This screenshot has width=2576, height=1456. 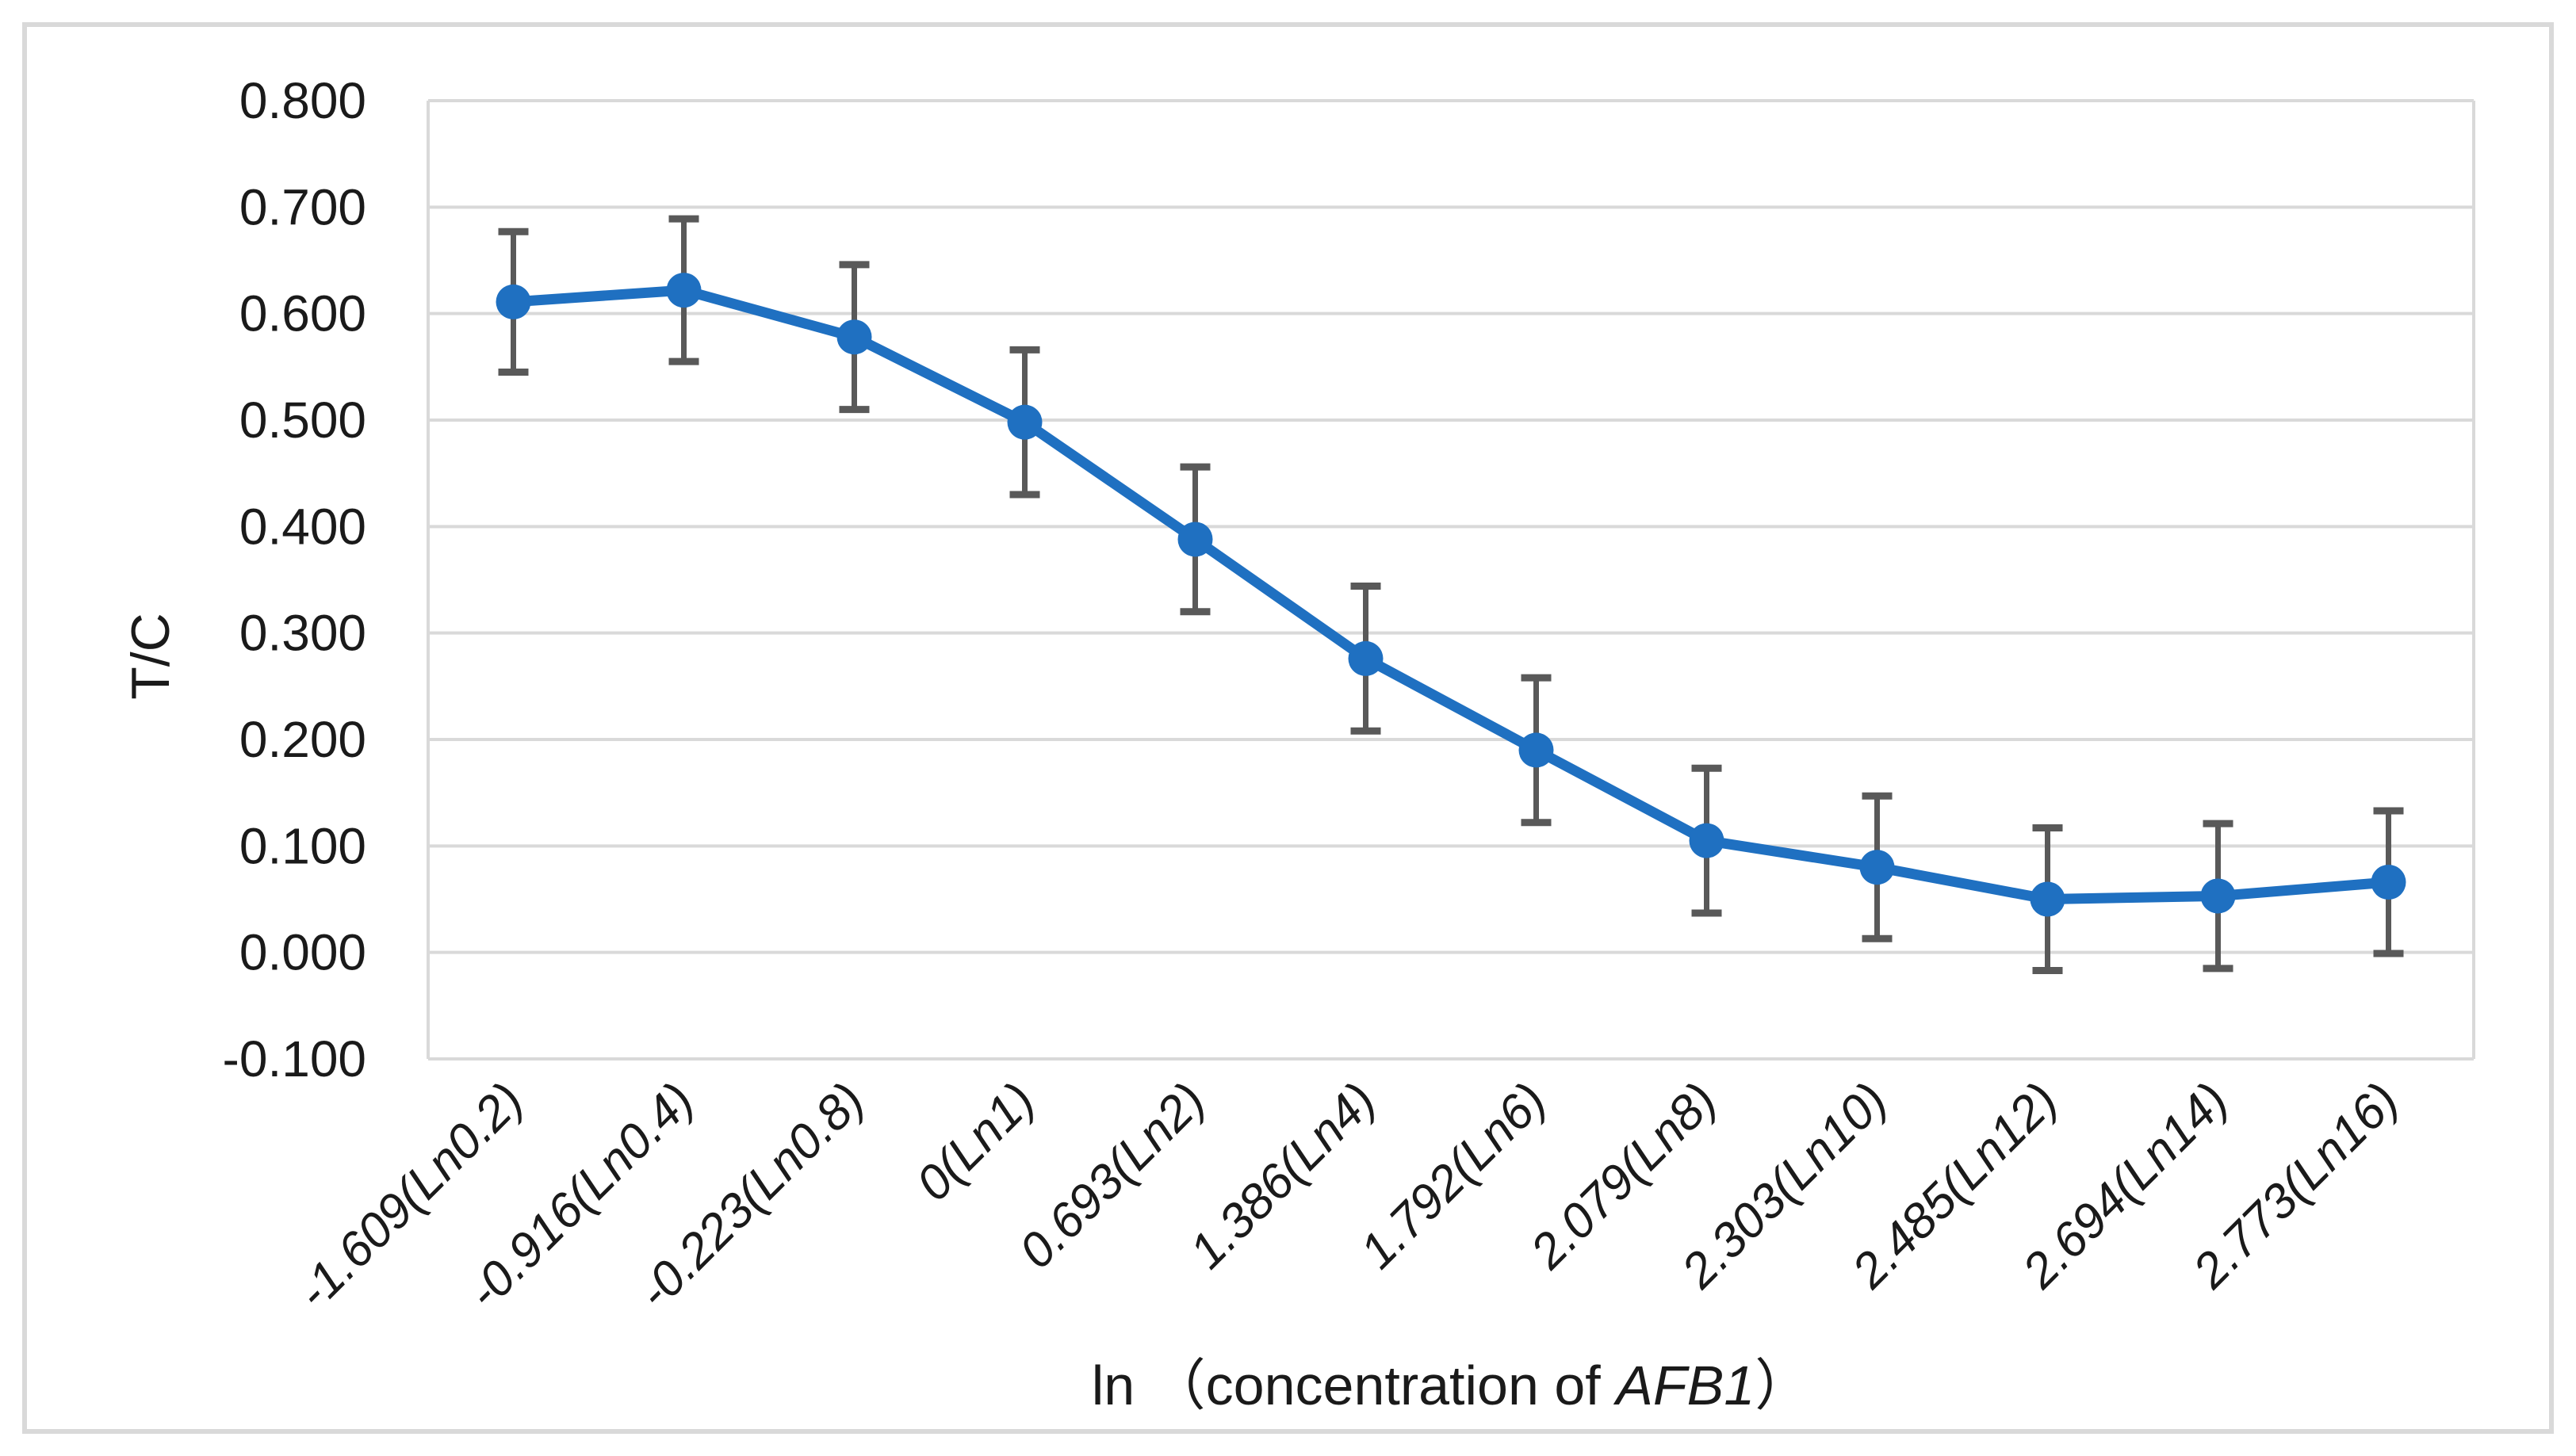 I want to click on y-tick-label: 0.400, so click(x=302, y=526).